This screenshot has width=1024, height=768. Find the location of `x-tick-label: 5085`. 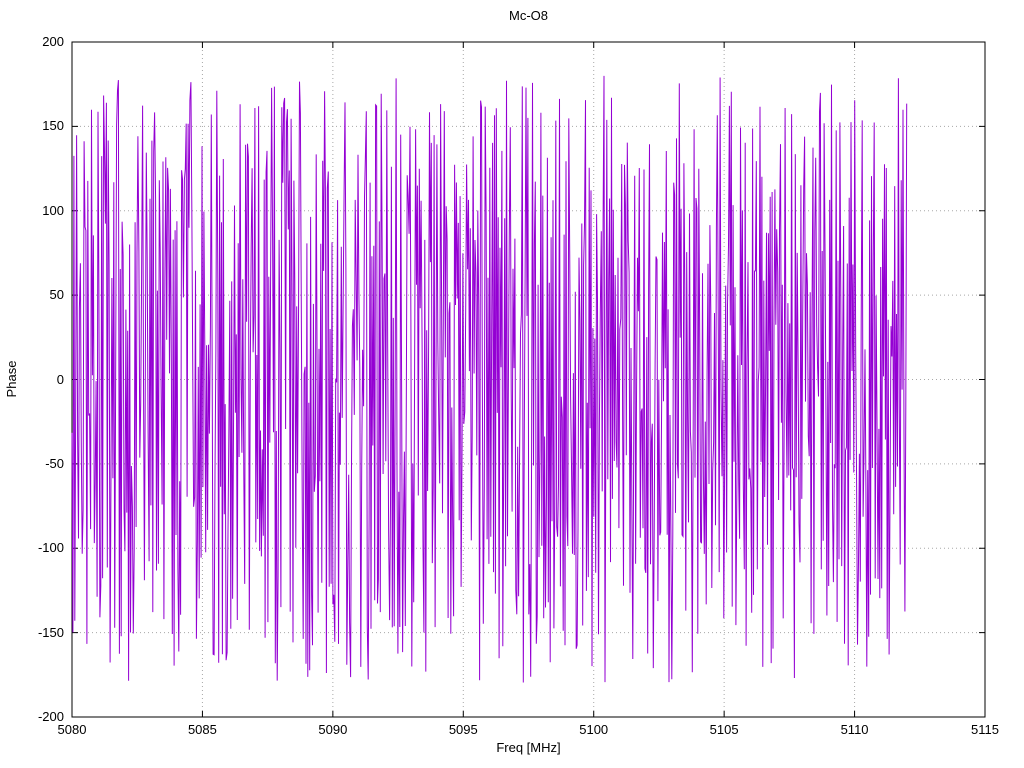

x-tick-label: 5085 is located at coordinates (202, 729).